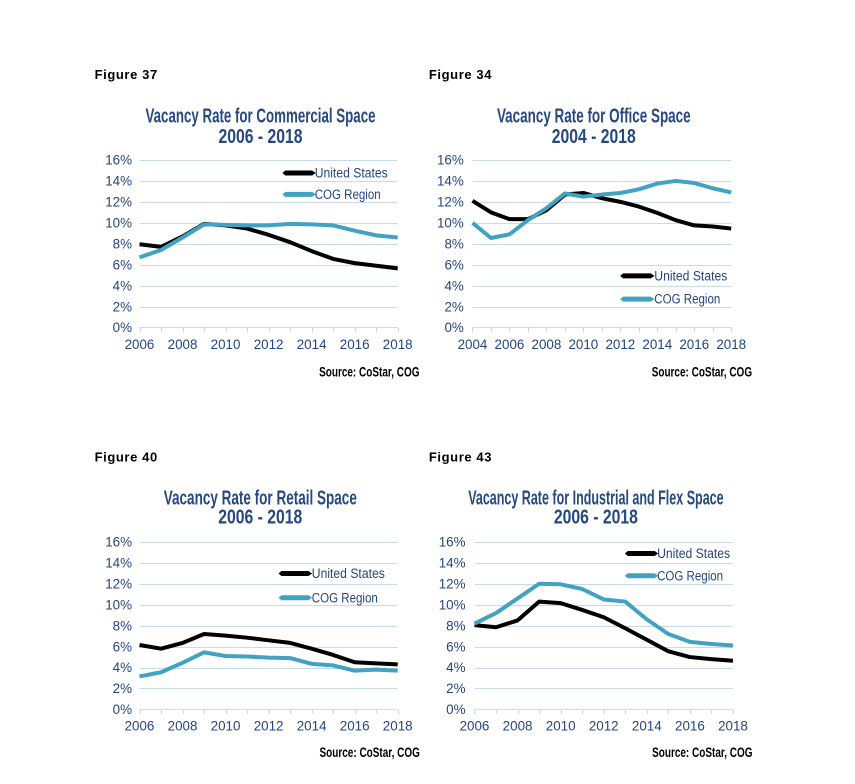  What do you see at coordinates (460, 456) in the screenshot?
I see `svg-text: Figure 43` at bounding box center [460, 456].